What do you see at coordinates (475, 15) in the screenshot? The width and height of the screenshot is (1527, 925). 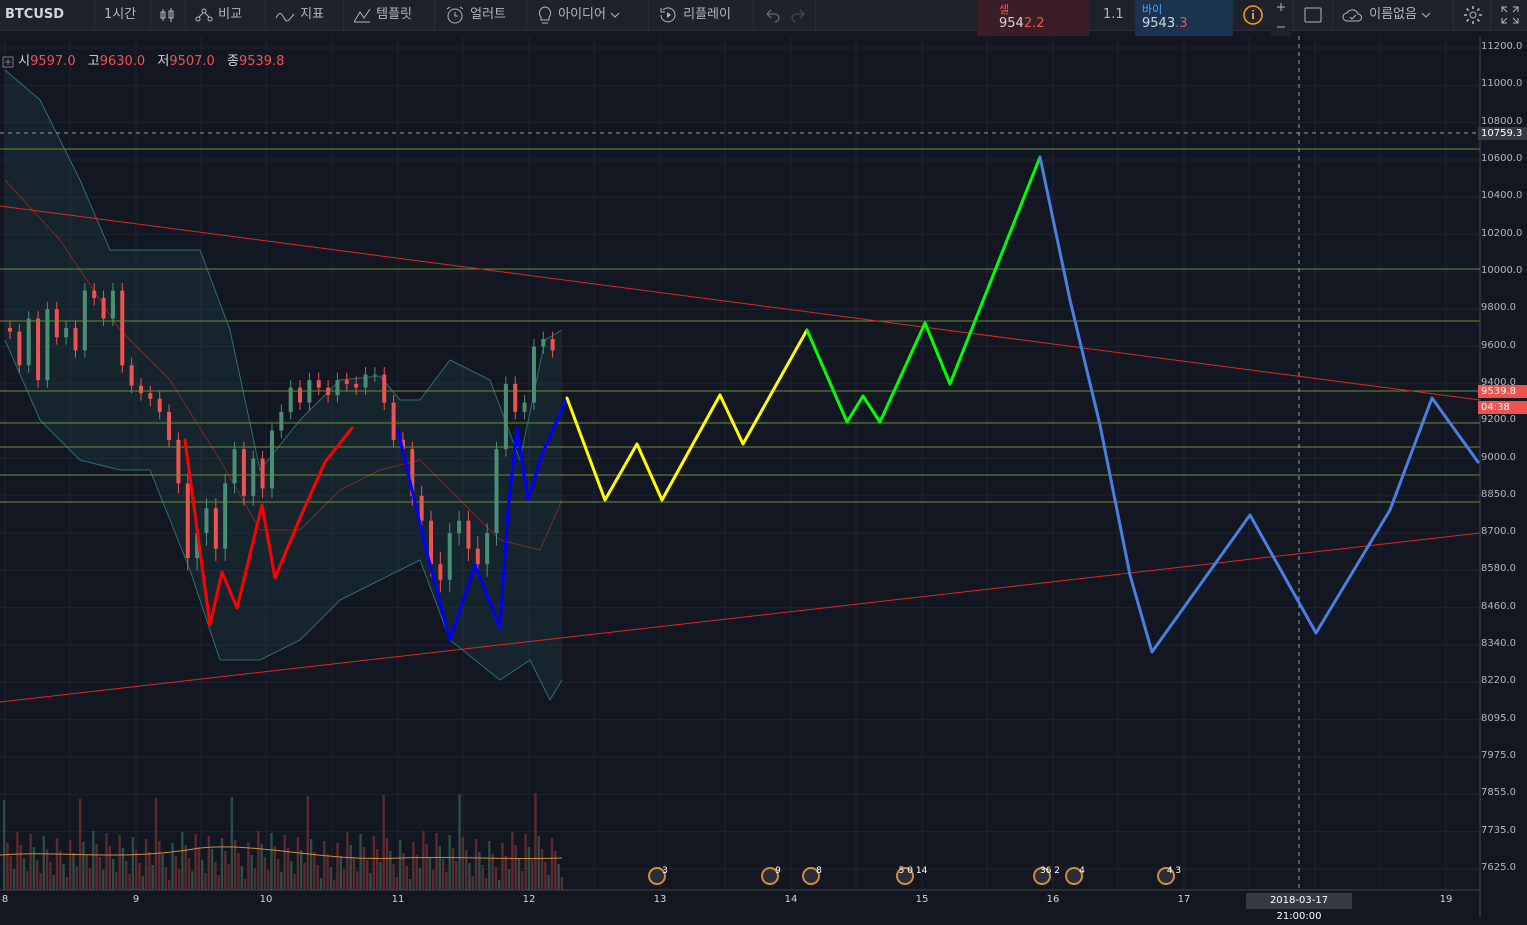 I see `alert-button: 얼러트` at bounding box center [475, 15].